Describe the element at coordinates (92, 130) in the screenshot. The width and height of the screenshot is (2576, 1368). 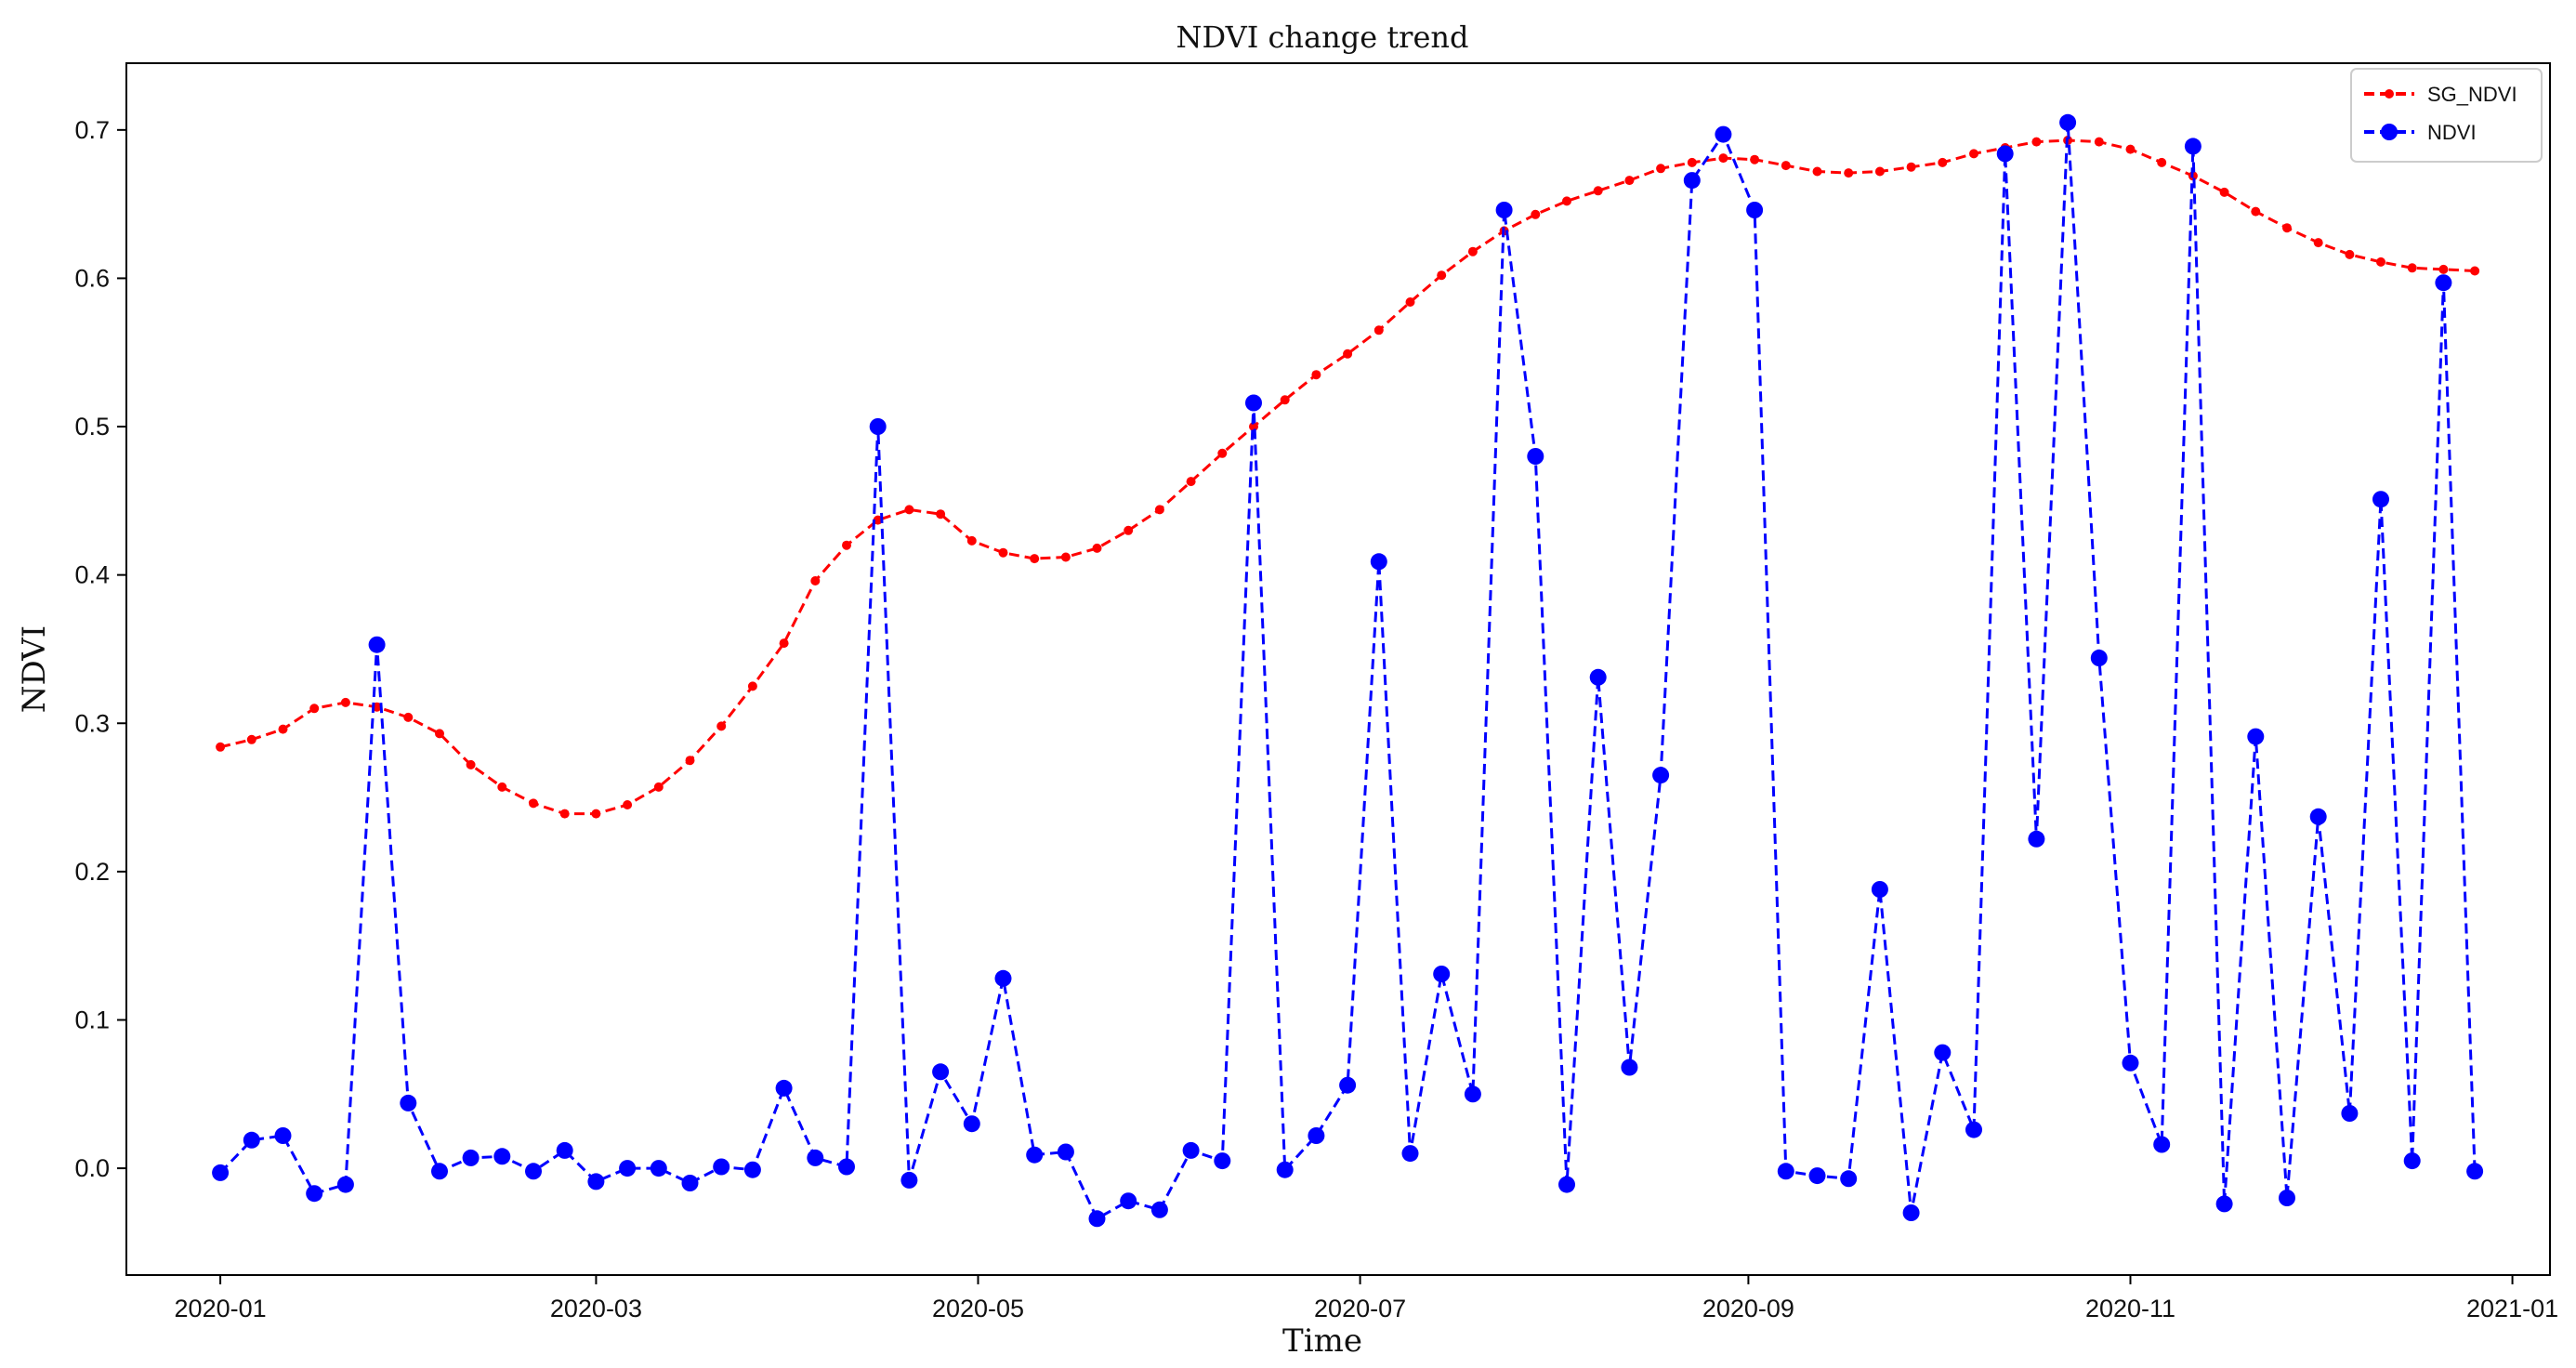
I see `y-tick-label: 0.7` at that location.